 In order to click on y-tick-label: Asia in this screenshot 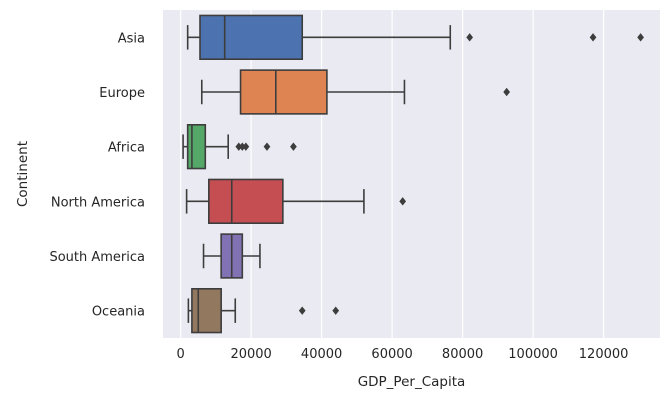, I will do `click(131, 38)`.